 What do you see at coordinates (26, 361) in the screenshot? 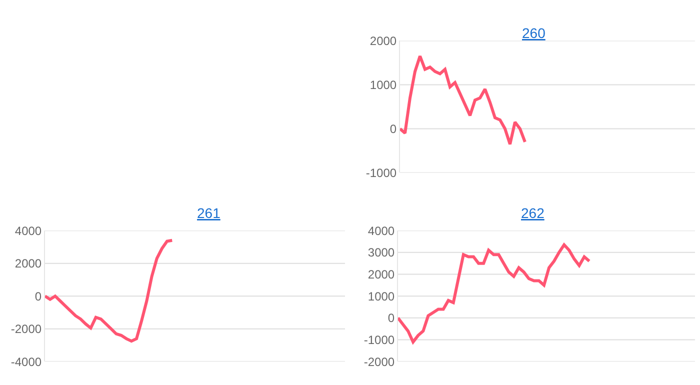
I see `y-tick-label: -4000` at bounding box center [26, 361].